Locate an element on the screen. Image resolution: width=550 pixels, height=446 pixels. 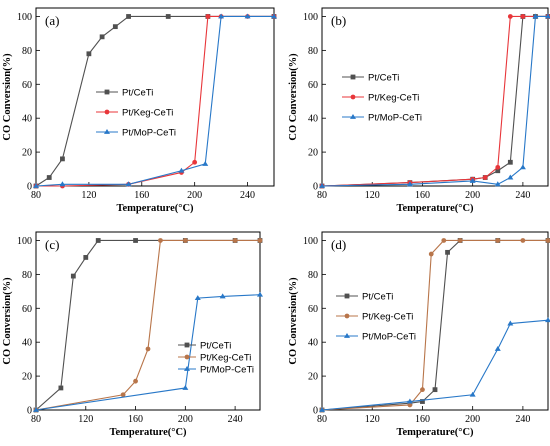
legend: Pt/CeTi Pt/Keg-CeTi Pt/MoP-CeTi is located at coordinates (136, 113).